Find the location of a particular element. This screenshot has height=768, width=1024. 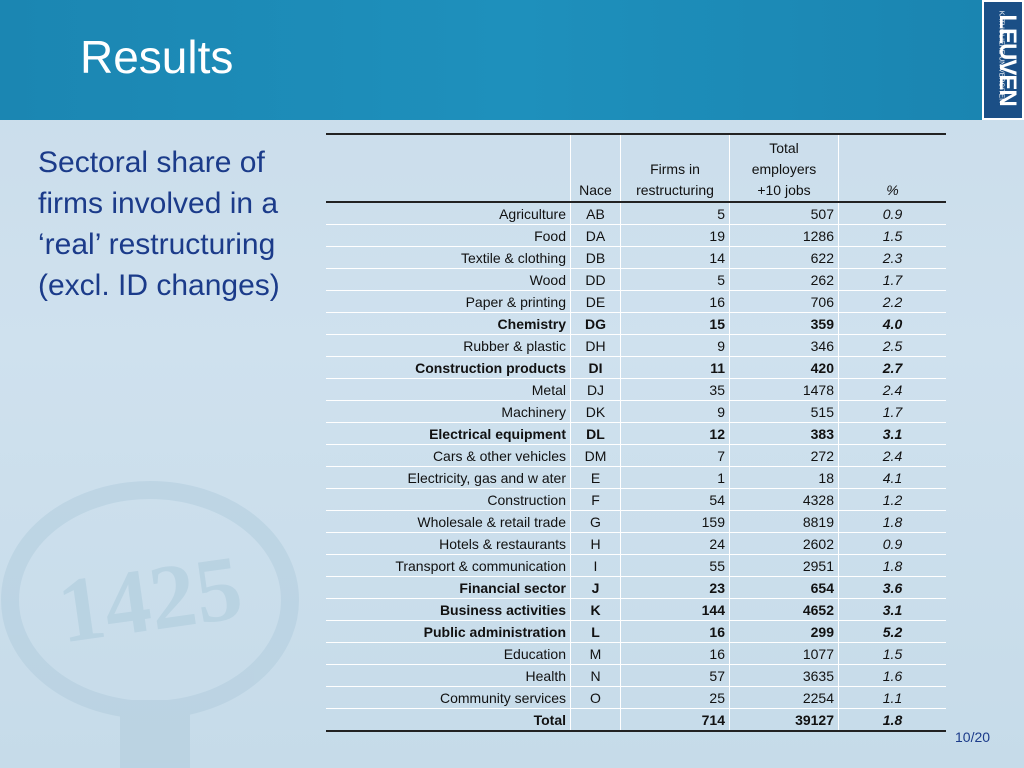

table-row: Construction F 54 4328 1.2 is located at coordinates (636, 499).